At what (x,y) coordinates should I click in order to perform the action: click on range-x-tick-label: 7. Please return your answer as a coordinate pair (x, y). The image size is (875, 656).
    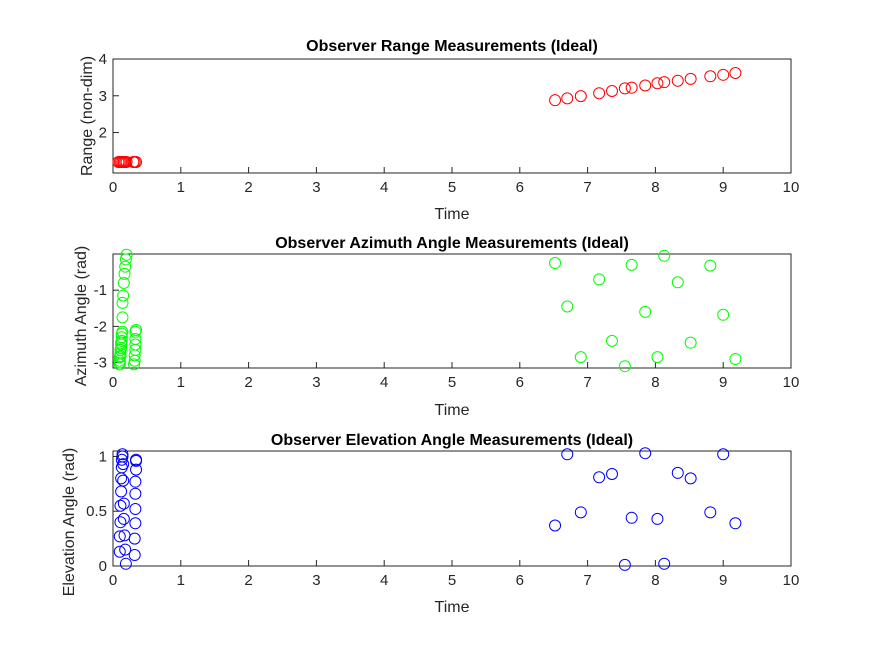
    Looking at the image, I should click on (587, 187).